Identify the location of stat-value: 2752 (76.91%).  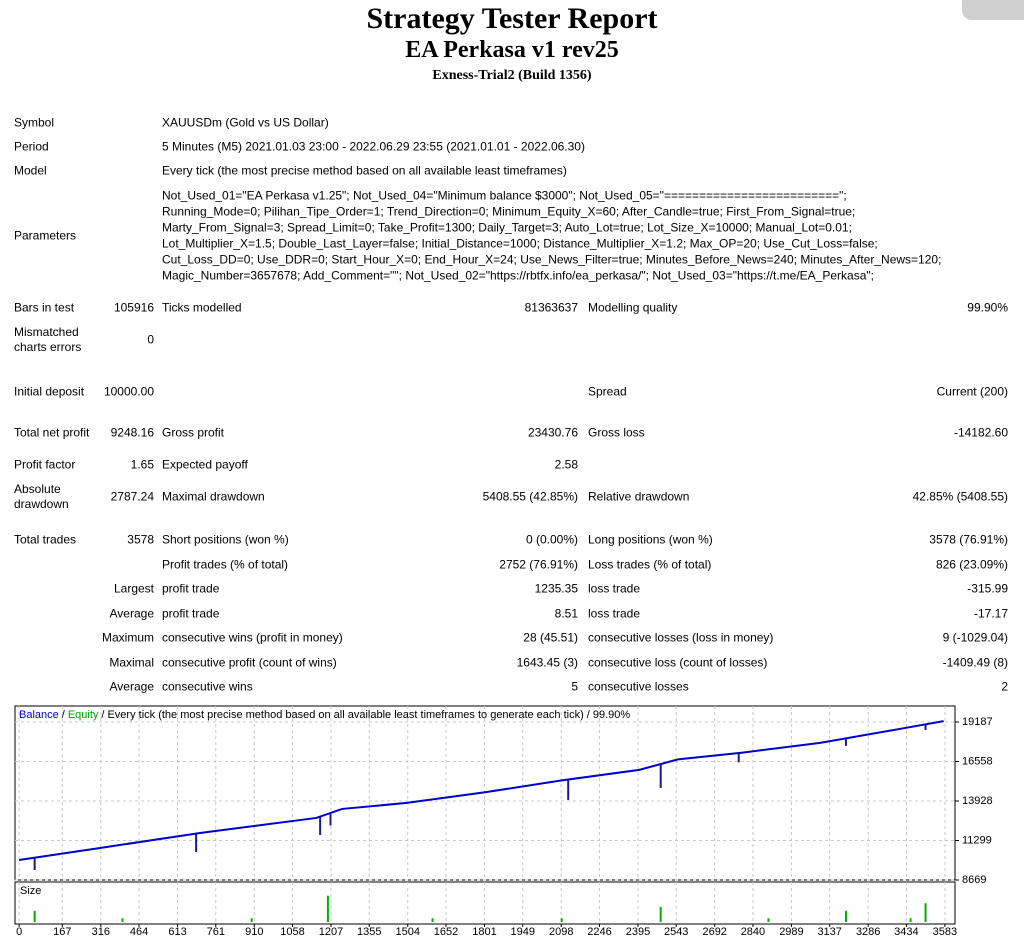
(538, 564).